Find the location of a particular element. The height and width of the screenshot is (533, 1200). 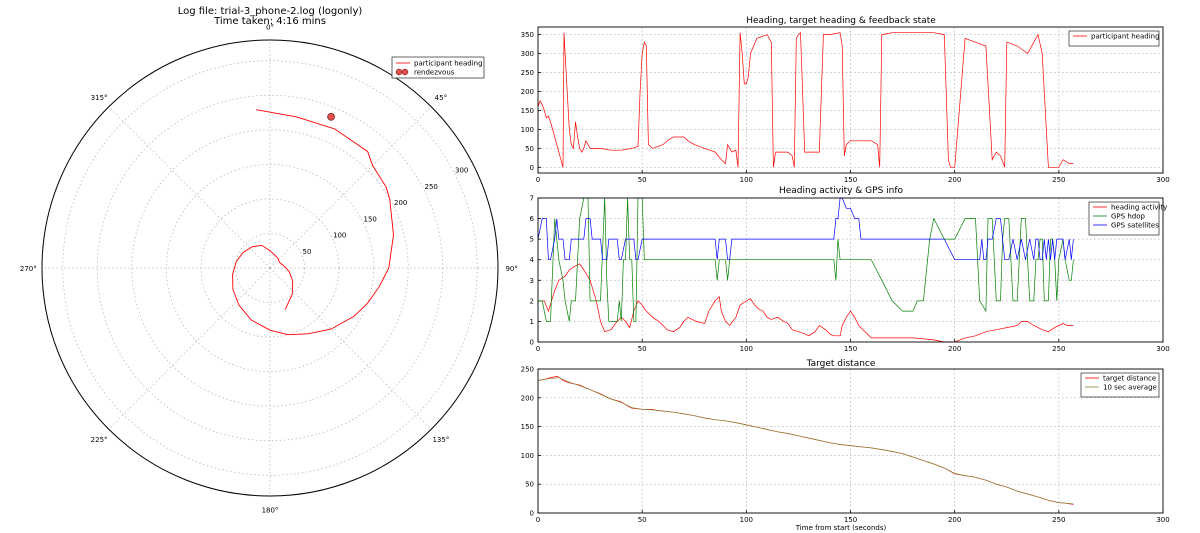

heading-activity-gps-info-frame is located at coordinates (850, 270).